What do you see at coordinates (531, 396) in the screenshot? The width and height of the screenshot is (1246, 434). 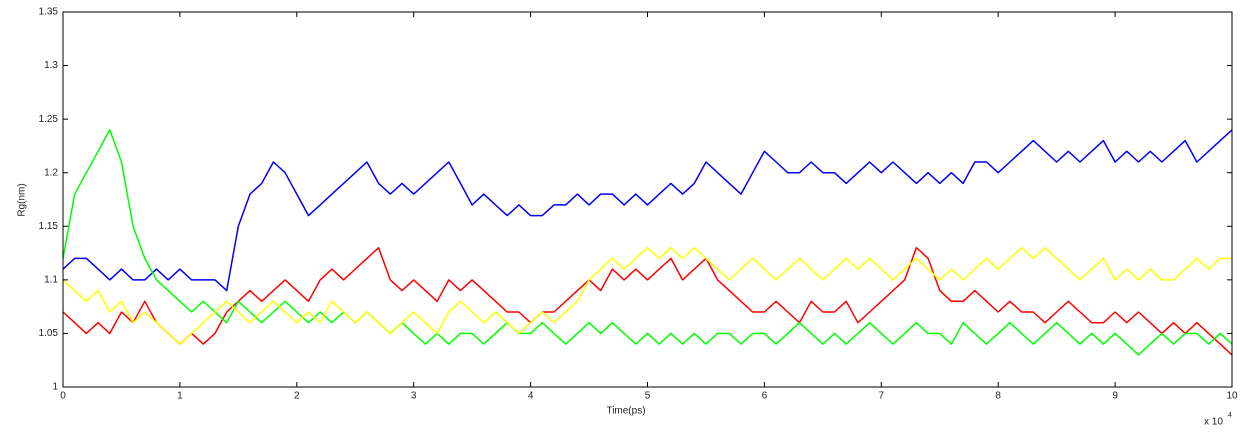 I see `x-tick-label: 4` at bounding box center [531, 396].